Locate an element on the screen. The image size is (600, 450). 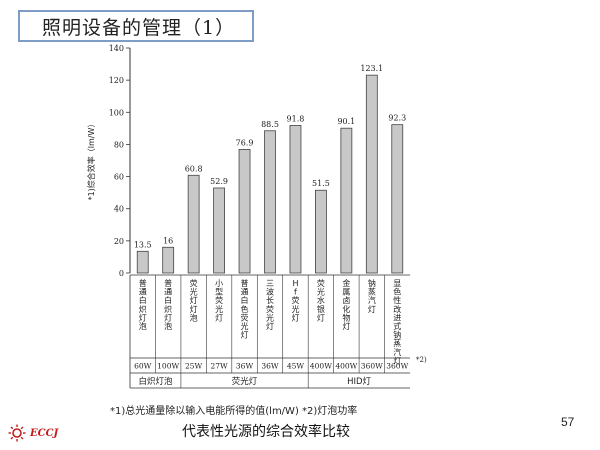
bar-value-label: 123.1 is located at coordinates (371, 68).